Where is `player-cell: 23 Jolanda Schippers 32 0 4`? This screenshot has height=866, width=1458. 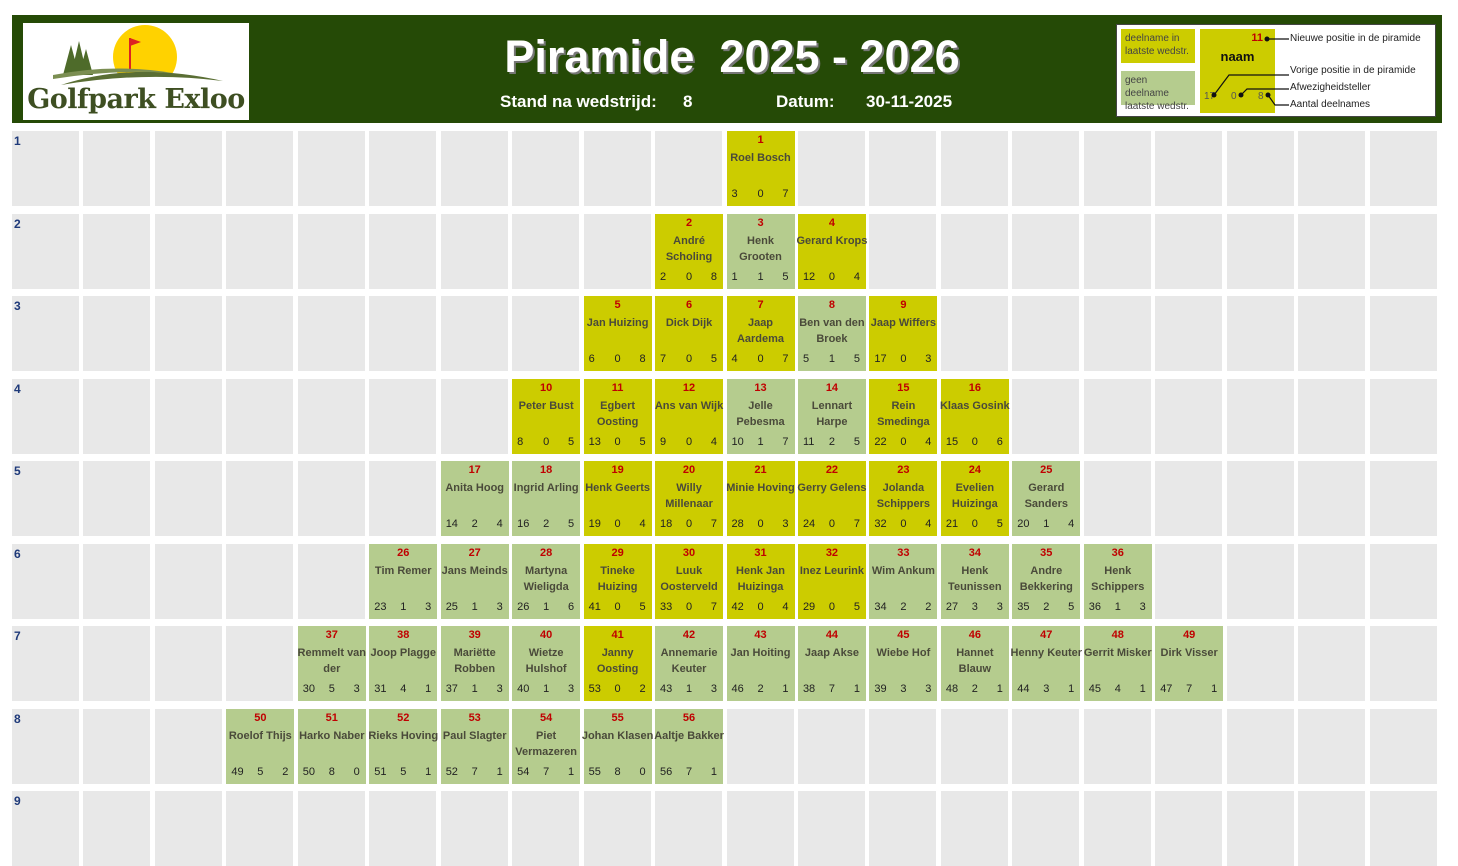 player-cell: 23 Jolanda Schippers 32 0 4 is located at coordinates (903, 498).